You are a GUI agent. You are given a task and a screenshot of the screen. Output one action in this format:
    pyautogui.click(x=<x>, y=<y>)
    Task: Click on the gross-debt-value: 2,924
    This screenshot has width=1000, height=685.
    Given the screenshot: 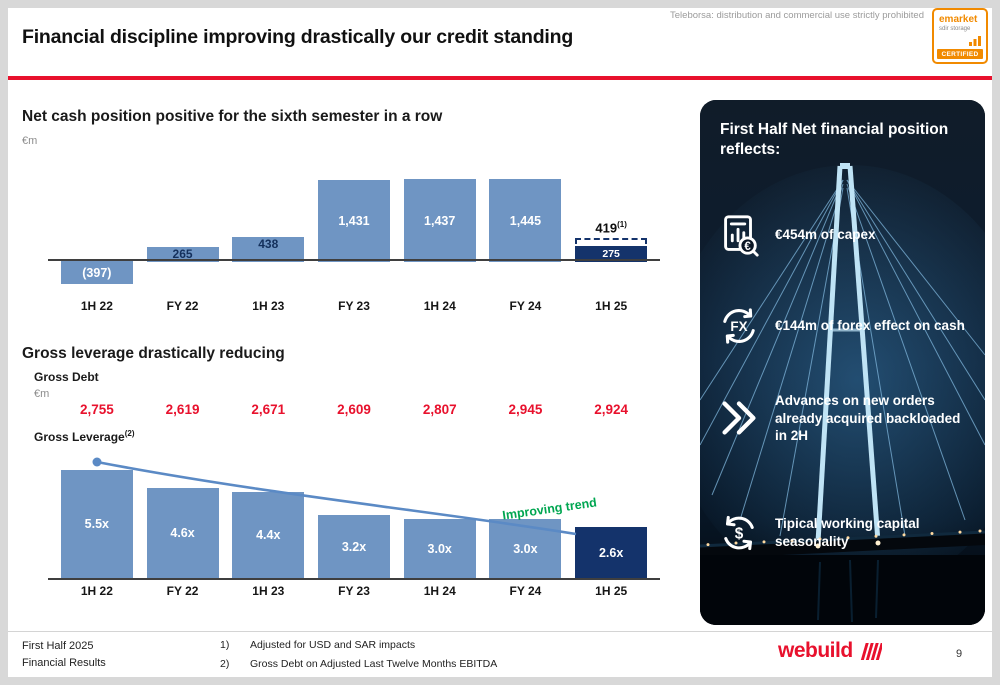 What is the action you would take?
    pyautogui.click(x=611, y=409)
    